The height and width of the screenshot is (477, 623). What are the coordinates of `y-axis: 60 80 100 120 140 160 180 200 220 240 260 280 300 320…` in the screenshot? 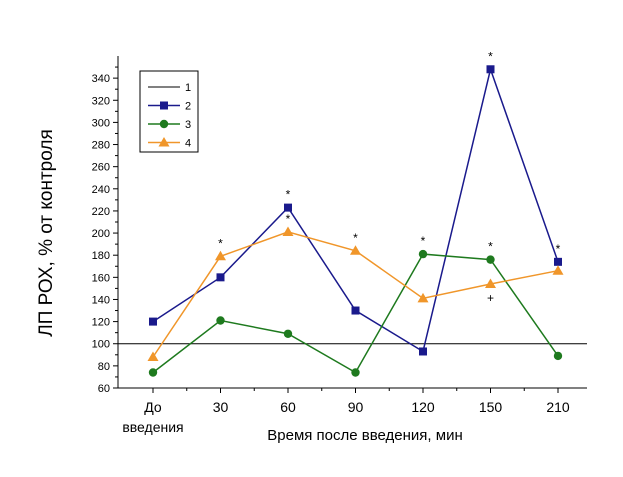 It's located at (105, 230).